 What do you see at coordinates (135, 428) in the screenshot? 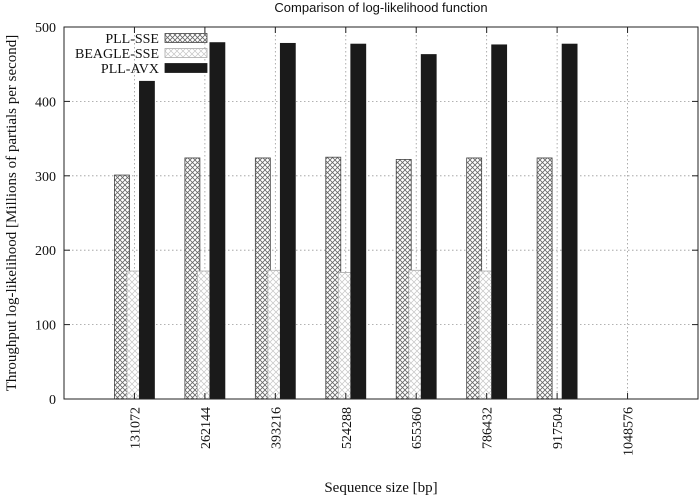
I see `x-tick-label: 131072` at bounding box center [135, 428].